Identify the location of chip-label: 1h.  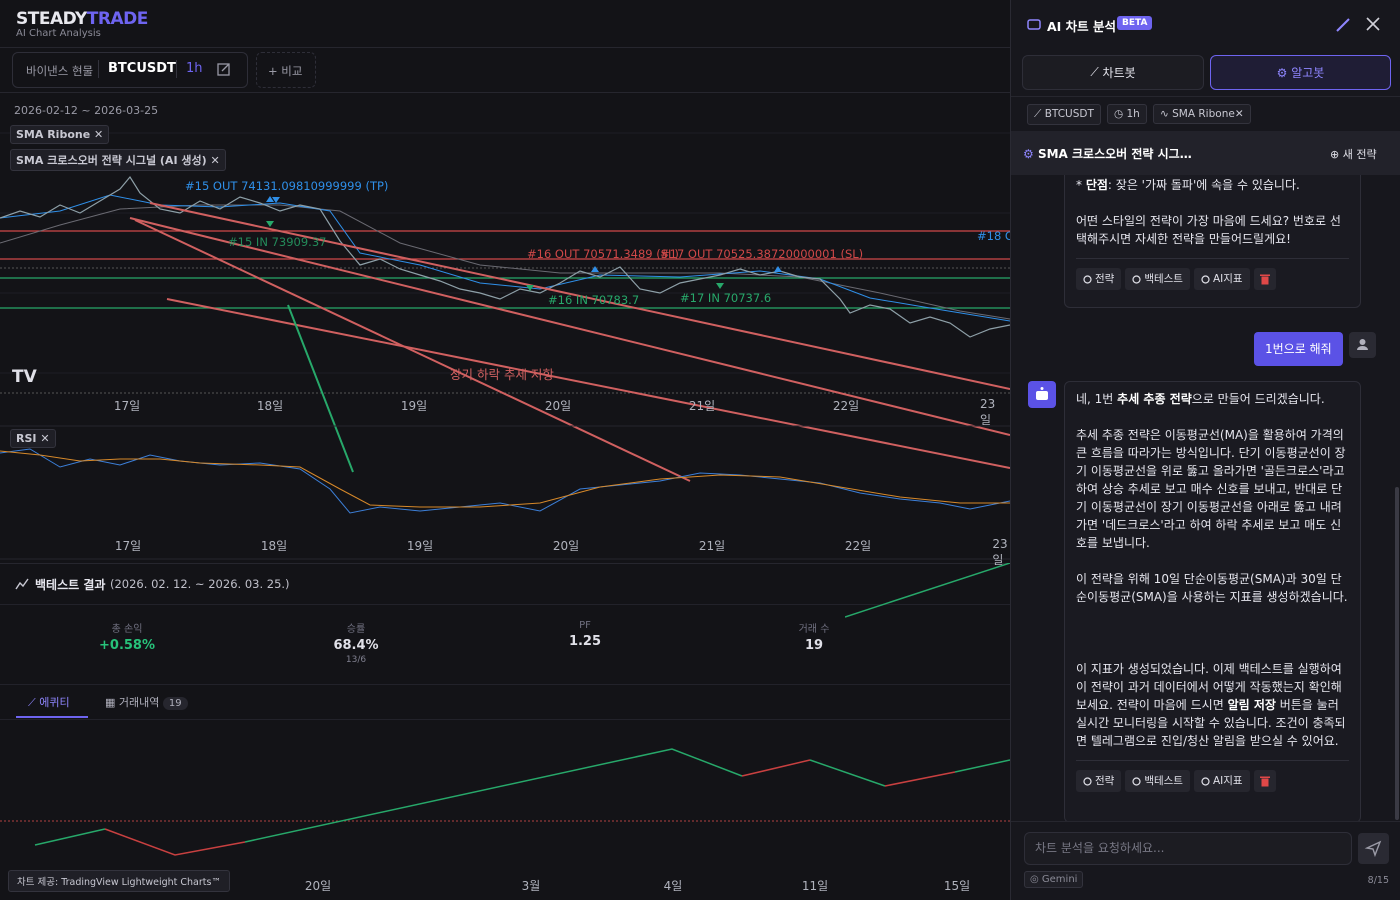
(1133, 114).